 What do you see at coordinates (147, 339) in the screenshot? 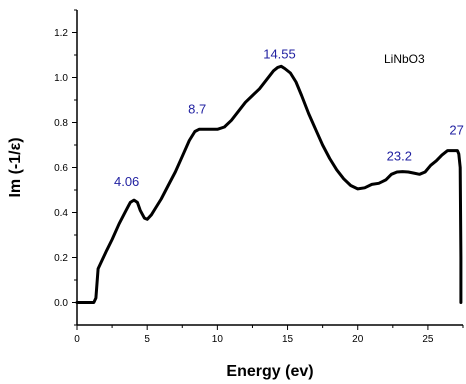
I see `x-tick-label: 5` at bounding box center [147, 339].